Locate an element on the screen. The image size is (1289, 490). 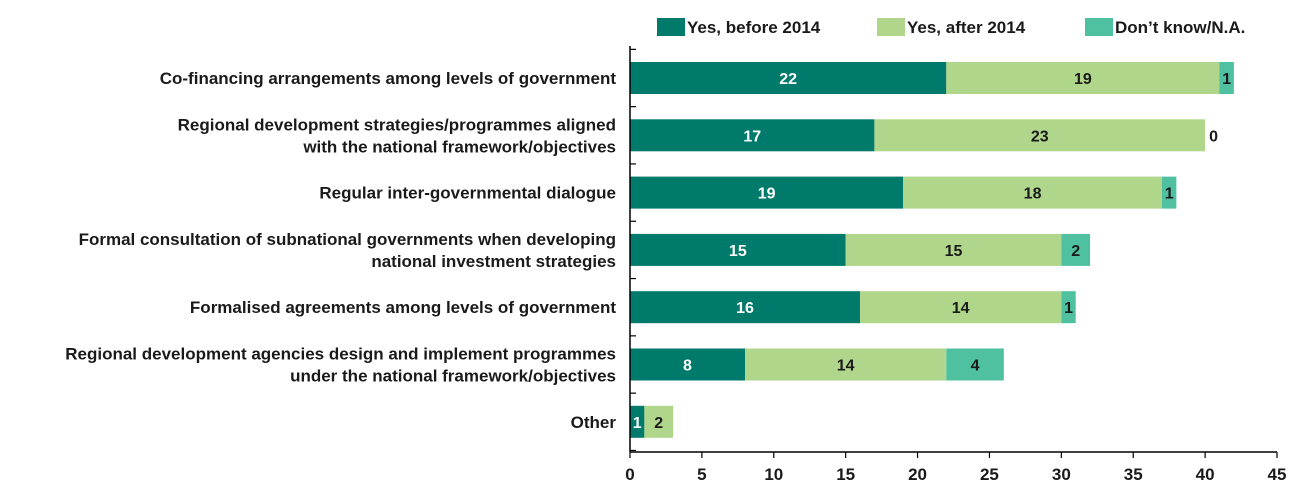
legend-label: Don’t know/N.A. is located at coordinates (1180, 27).